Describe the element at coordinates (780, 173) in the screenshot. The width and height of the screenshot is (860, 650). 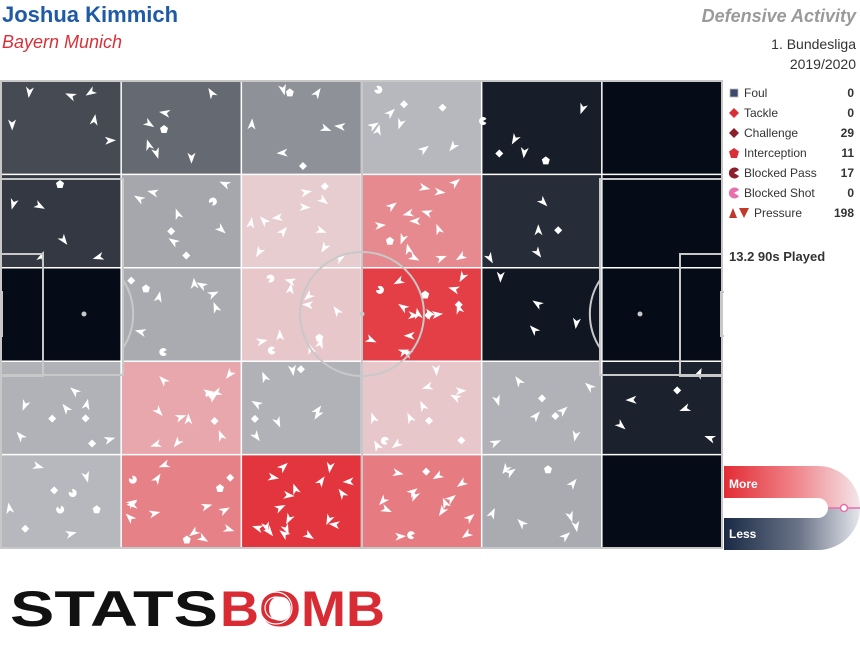
I see `legend-label: Blocked Pass` at that location.